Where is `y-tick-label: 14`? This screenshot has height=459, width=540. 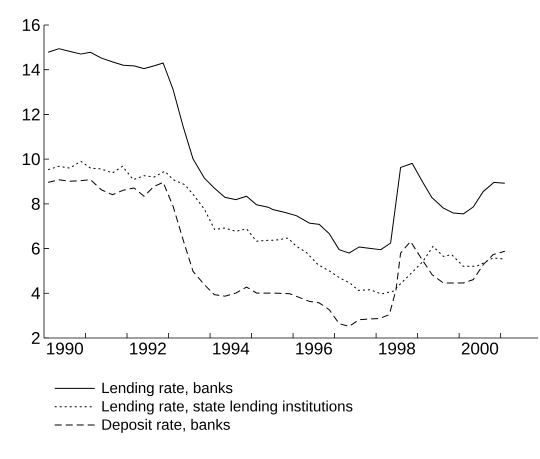 y-tick-label: 14 is located at coordinates (31, 70).